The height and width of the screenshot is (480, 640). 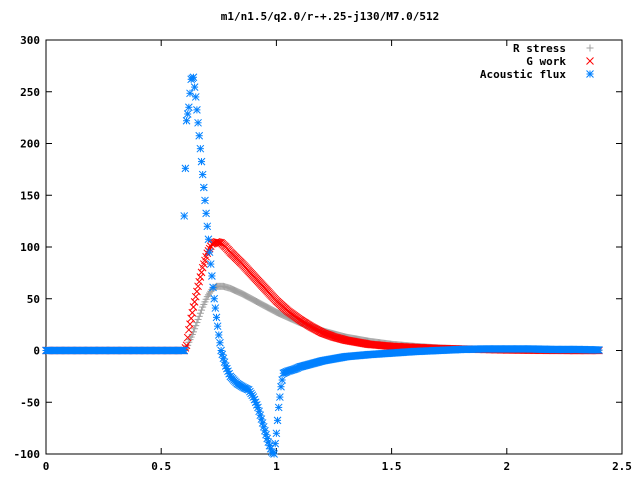 What do you see at coordinates (30, 92) in the screenshot?
I see `y-tick-label: 250` at bounding box center [30, 92].